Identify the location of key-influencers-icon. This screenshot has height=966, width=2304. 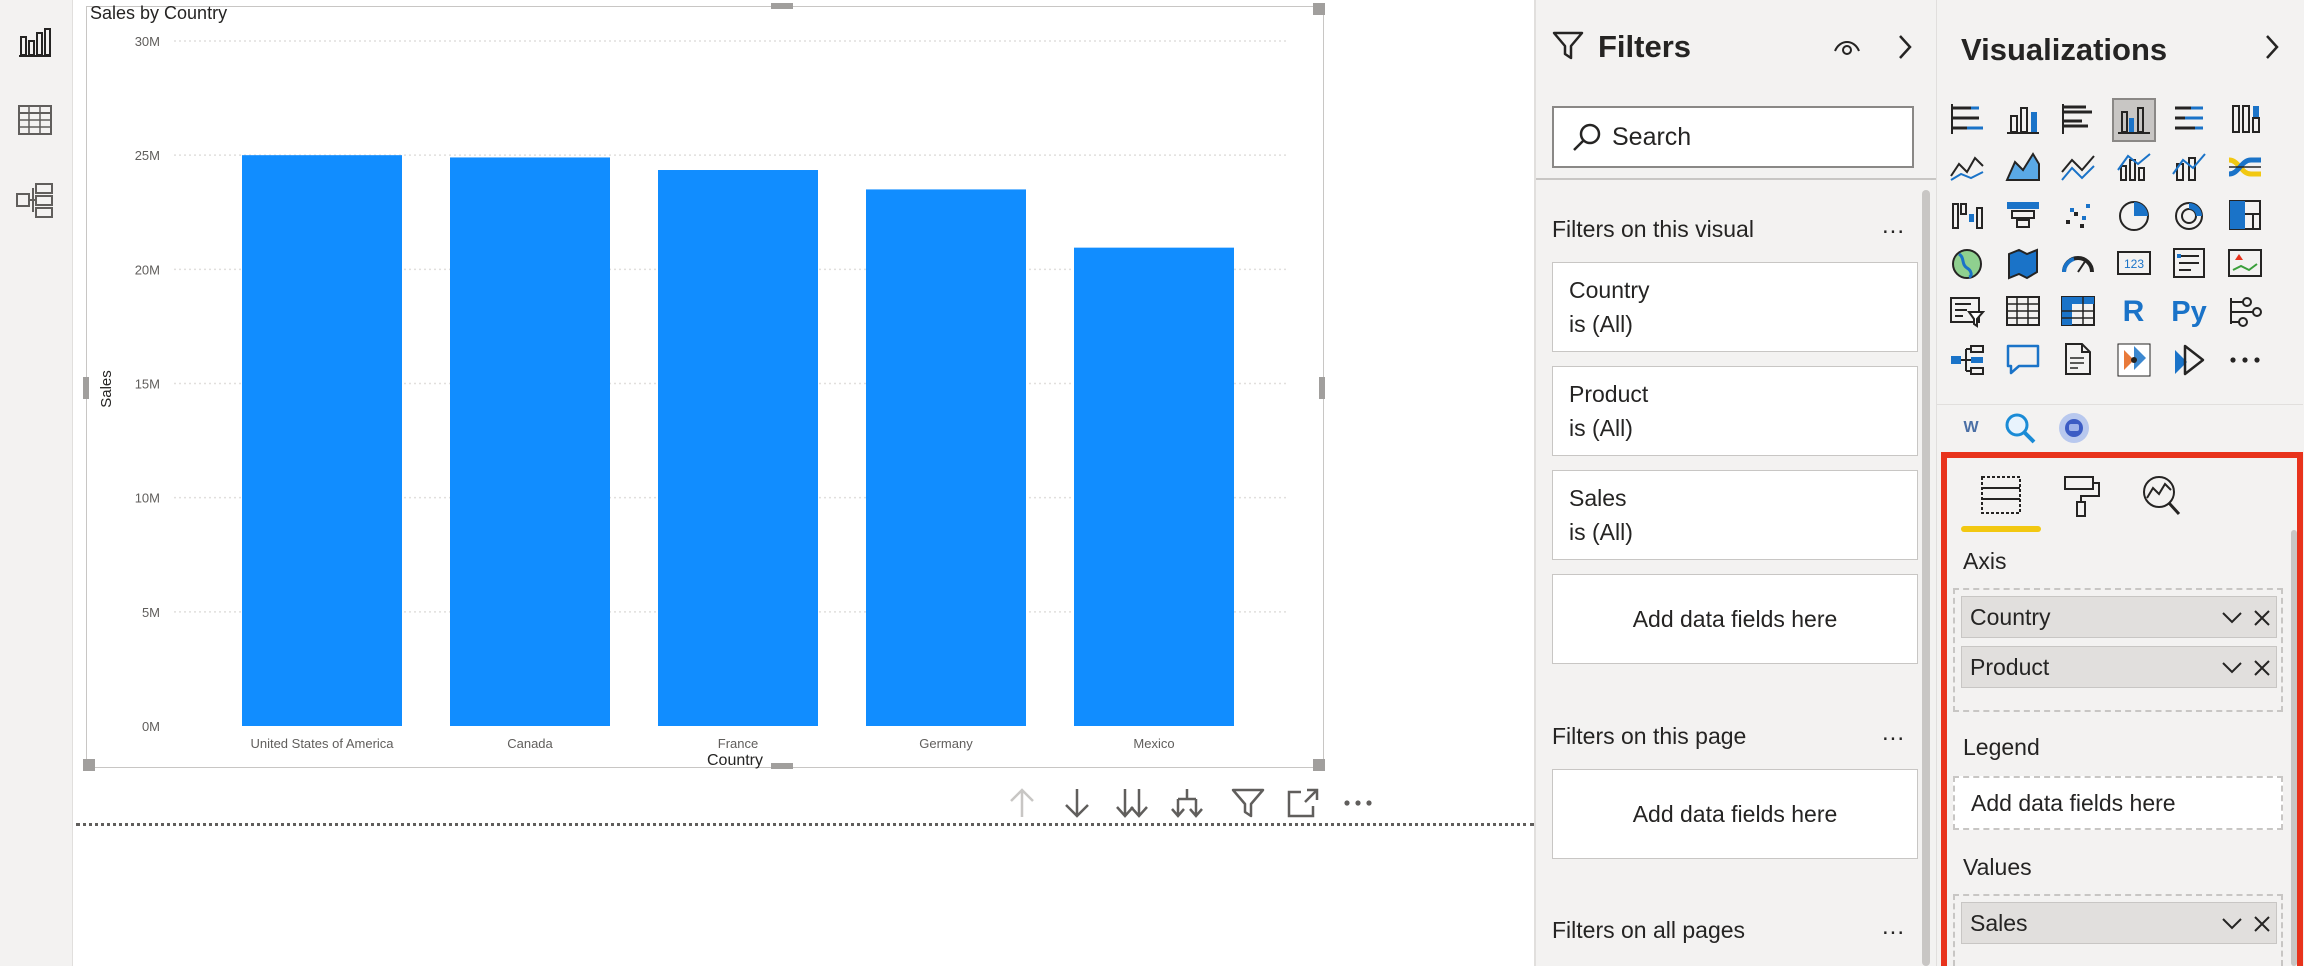
(2245, 312).